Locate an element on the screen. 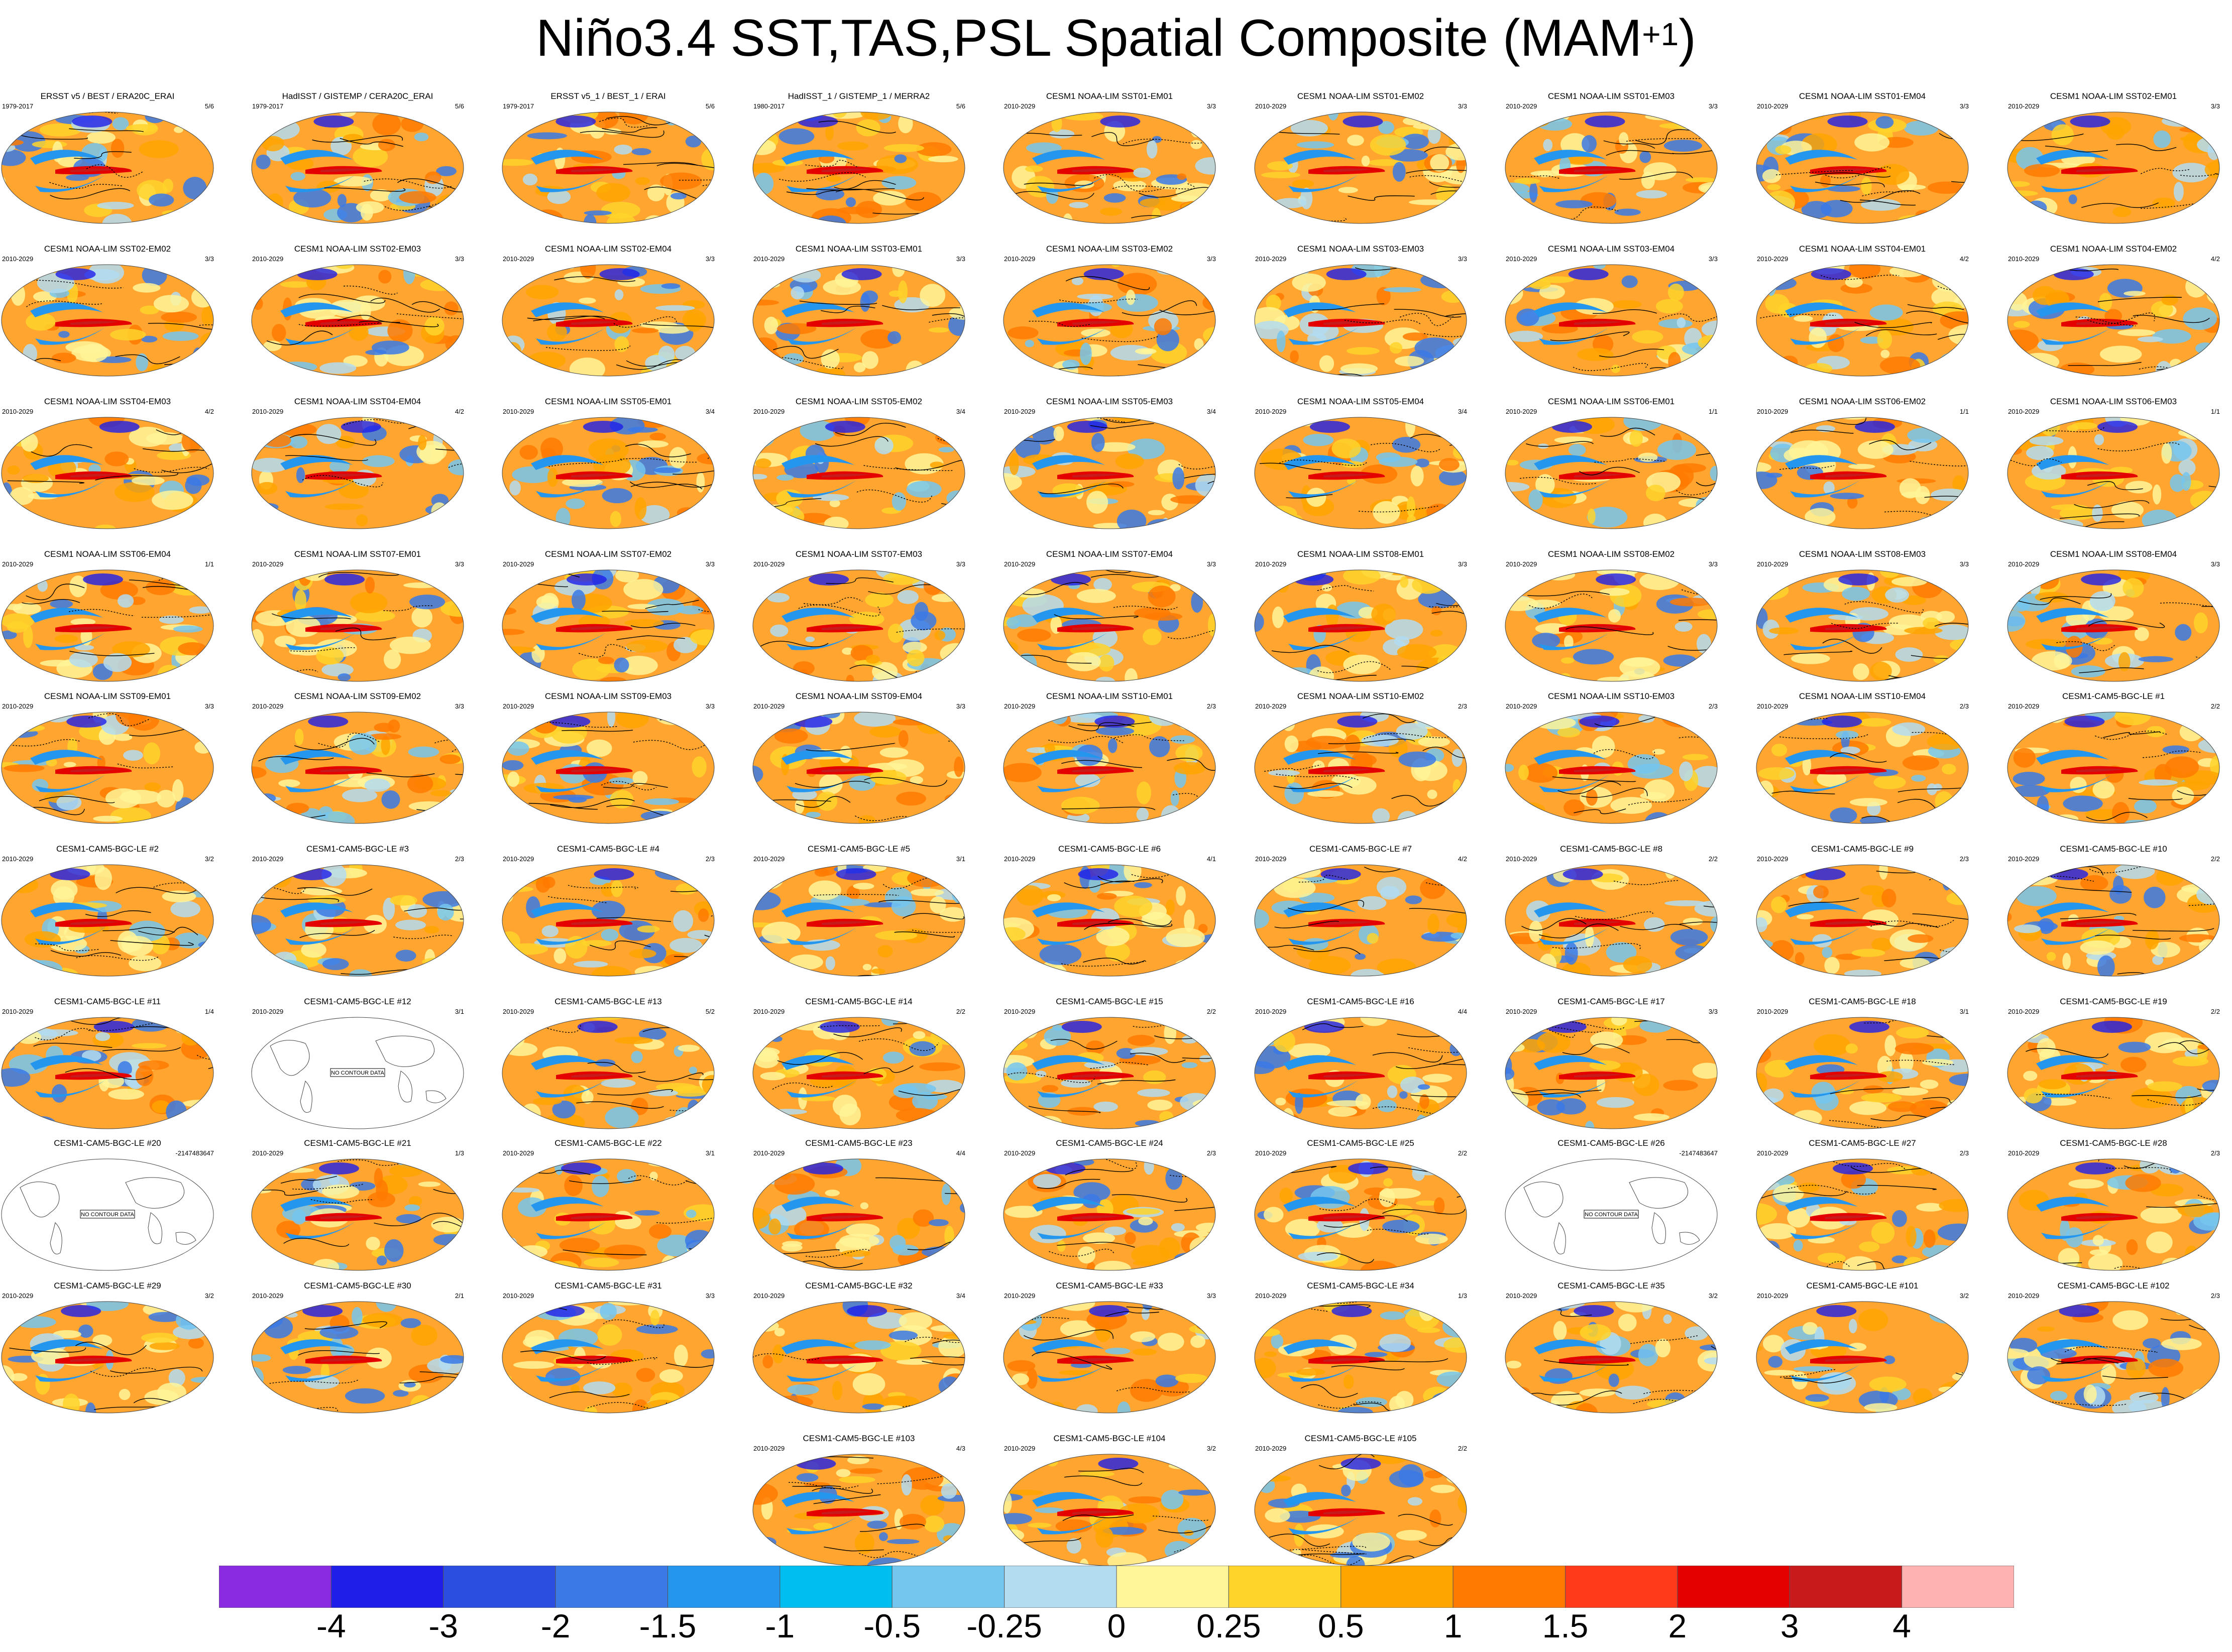 This screenshot has width=2232, height=1652. panel-title: CESM1 NOAA-LIM SST03-EM03 is located at coordinates (1360, 249).